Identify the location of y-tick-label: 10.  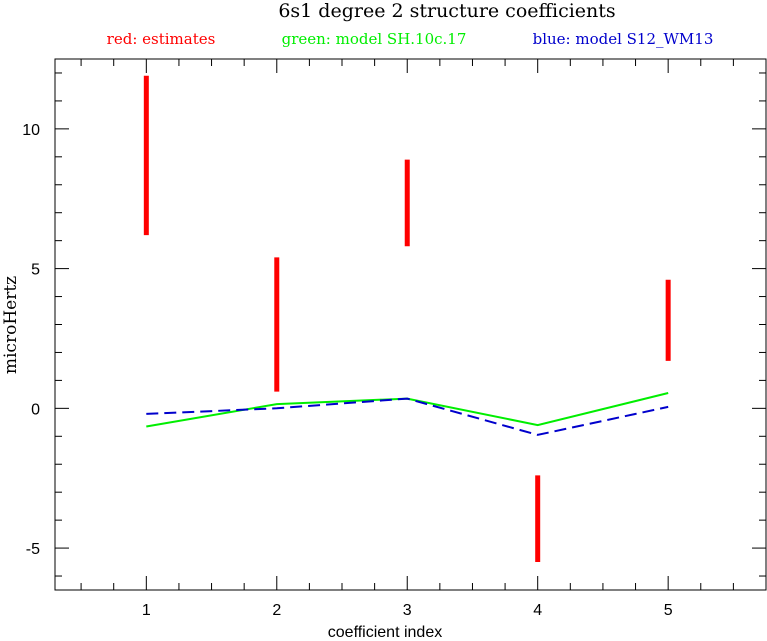
(31, 130).